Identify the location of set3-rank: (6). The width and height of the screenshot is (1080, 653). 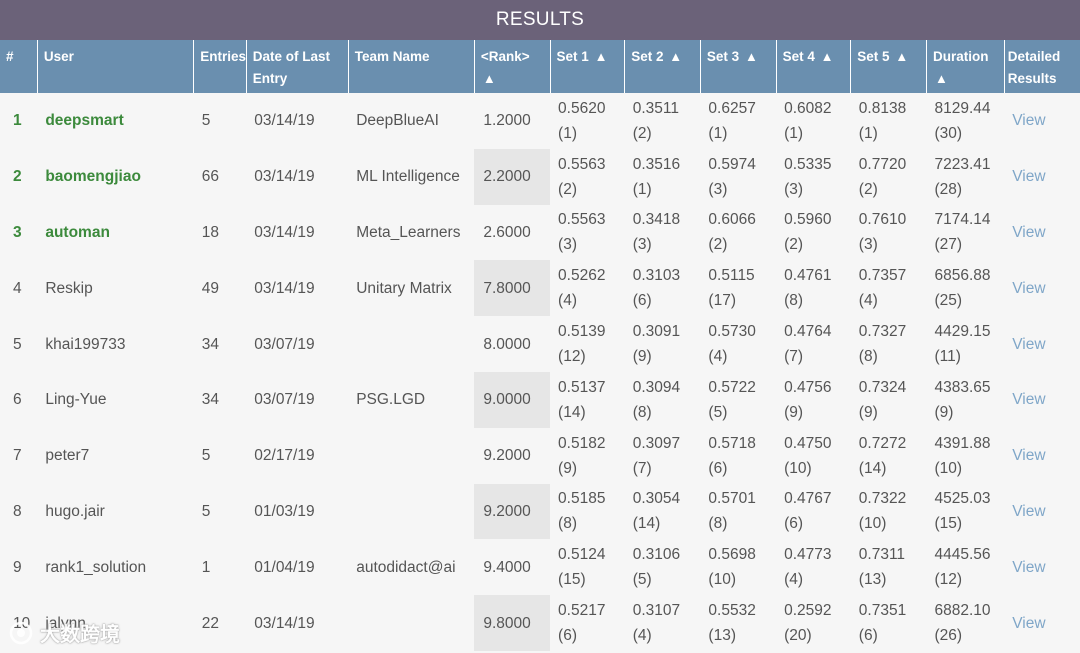
(718, 468).